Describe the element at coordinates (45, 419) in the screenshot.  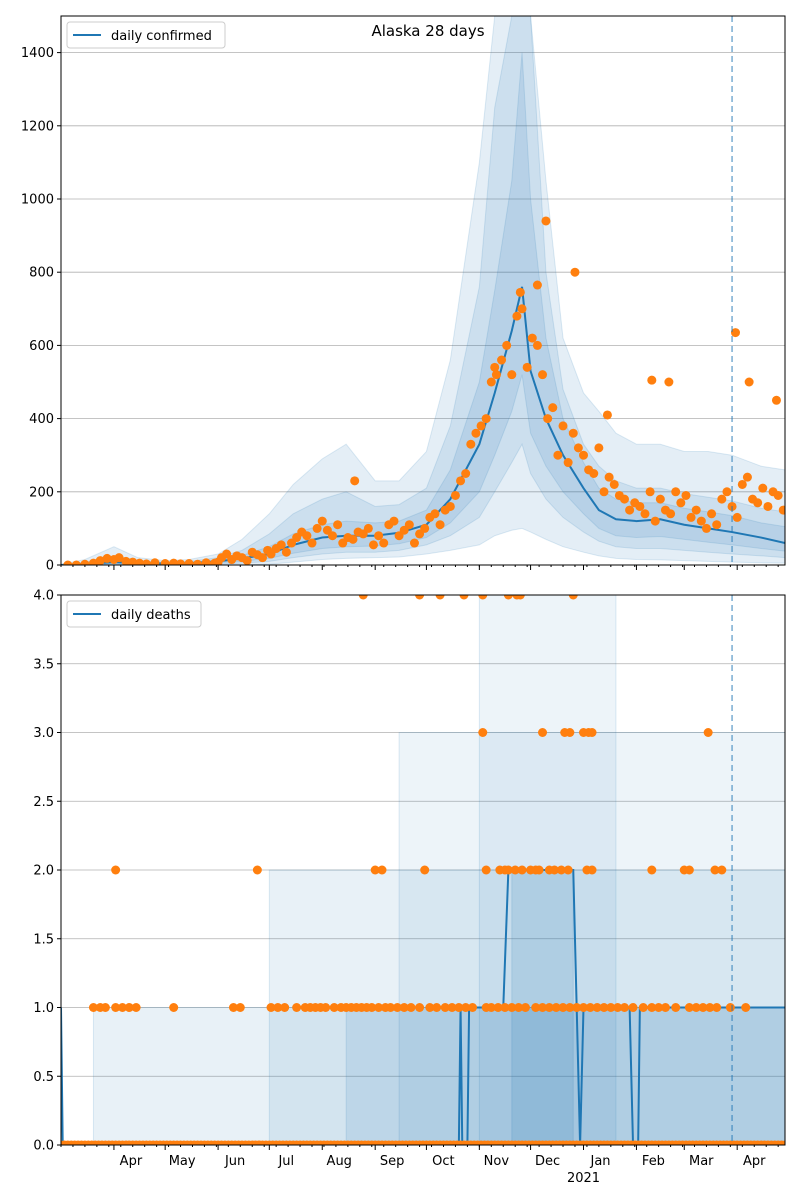
I see `y-tick: 400` at that location.